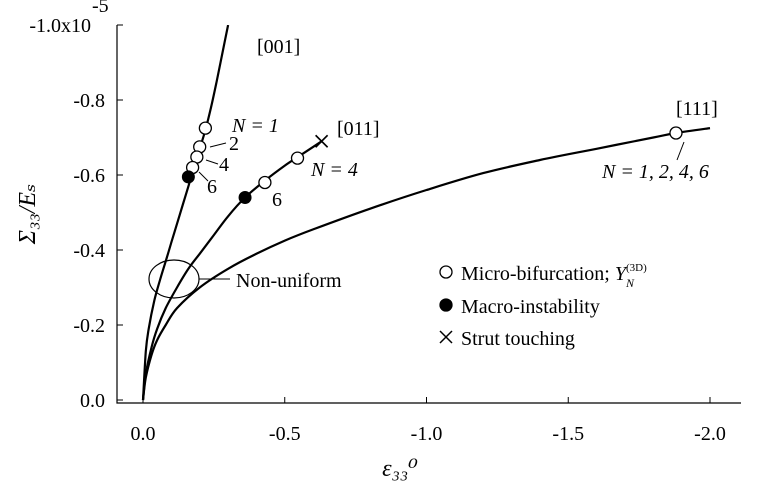  What do you see at coordinates (446, 337) in the screenshot?
I see `legend-cross-marker` at bounding box center [446, 337].